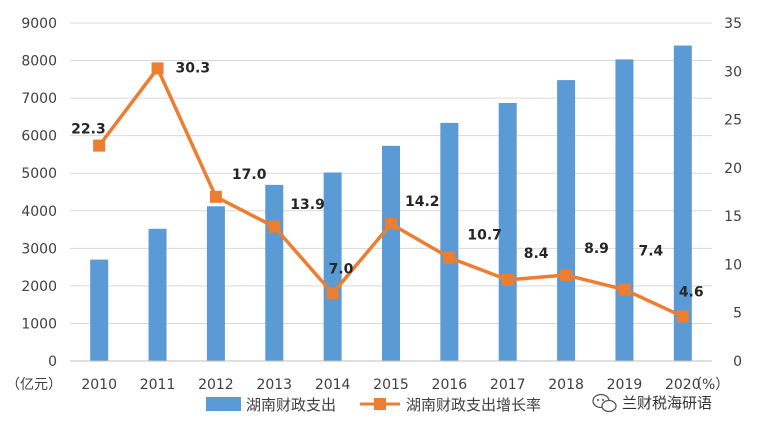 Image resolution: width=764 pixels, height=438 pixels. What do you see at coordinates (566, 385) in the screenshot?
I see `x-tick-label: 2018` at bounding box center [566, 385].